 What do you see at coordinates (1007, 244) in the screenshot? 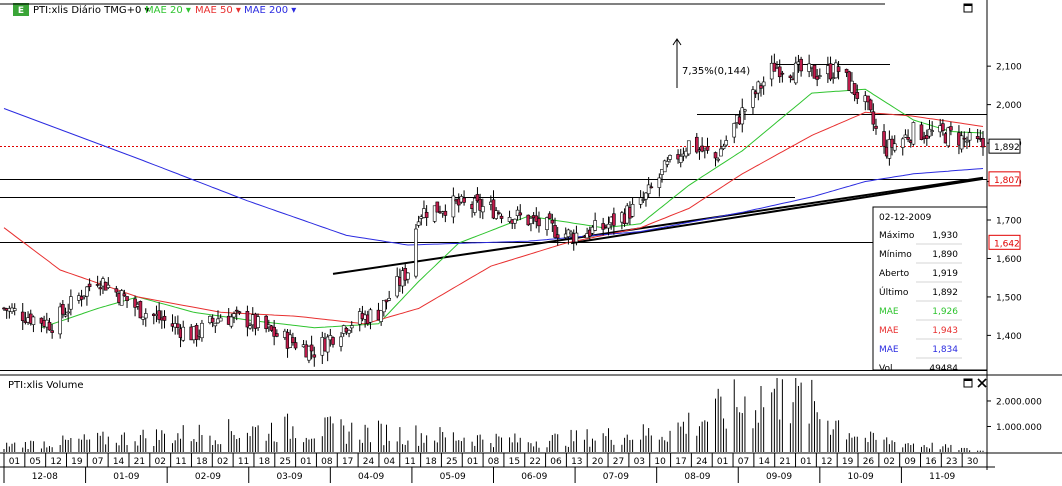
I see `level-price-label: 1,642` at bounding box center [1007, 244].